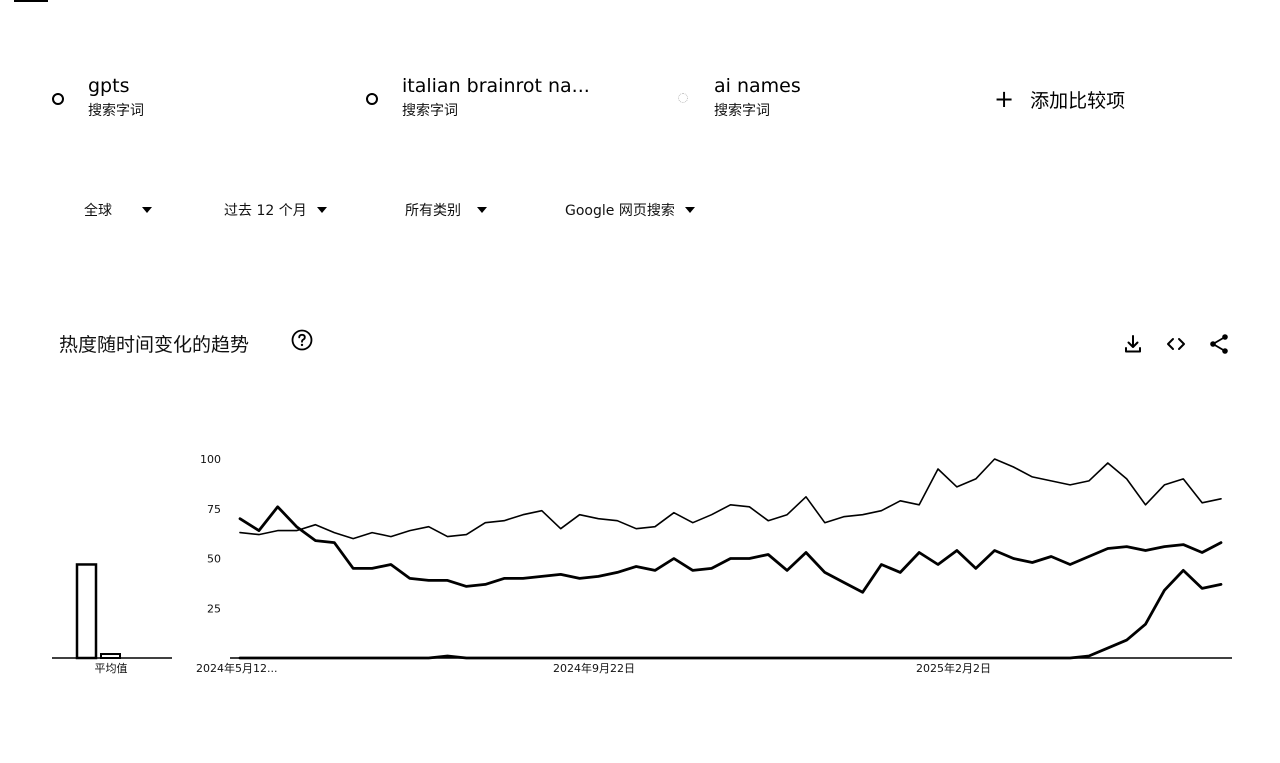 The width and height of the screenshot is (1280, 763). Describe the element at coordinates (757, 86) in the screenshot. I see `search-term-name: ai names` at that location.